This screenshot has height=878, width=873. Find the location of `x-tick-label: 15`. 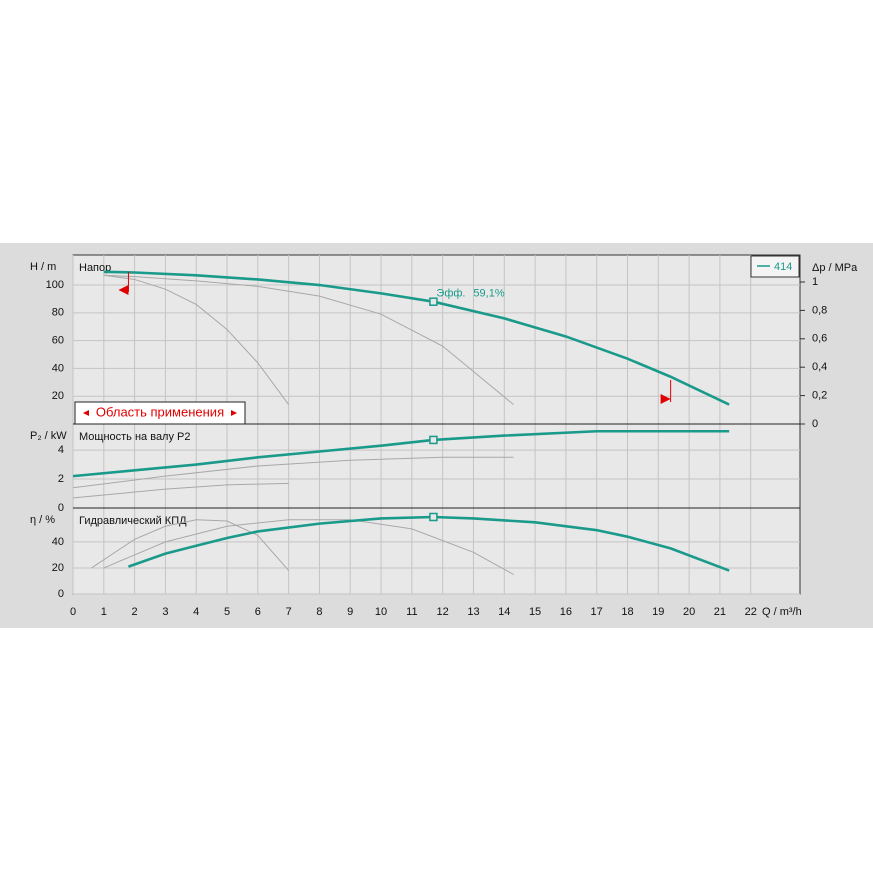

x-tick-label: 15 is located at coordinates (535, 612).